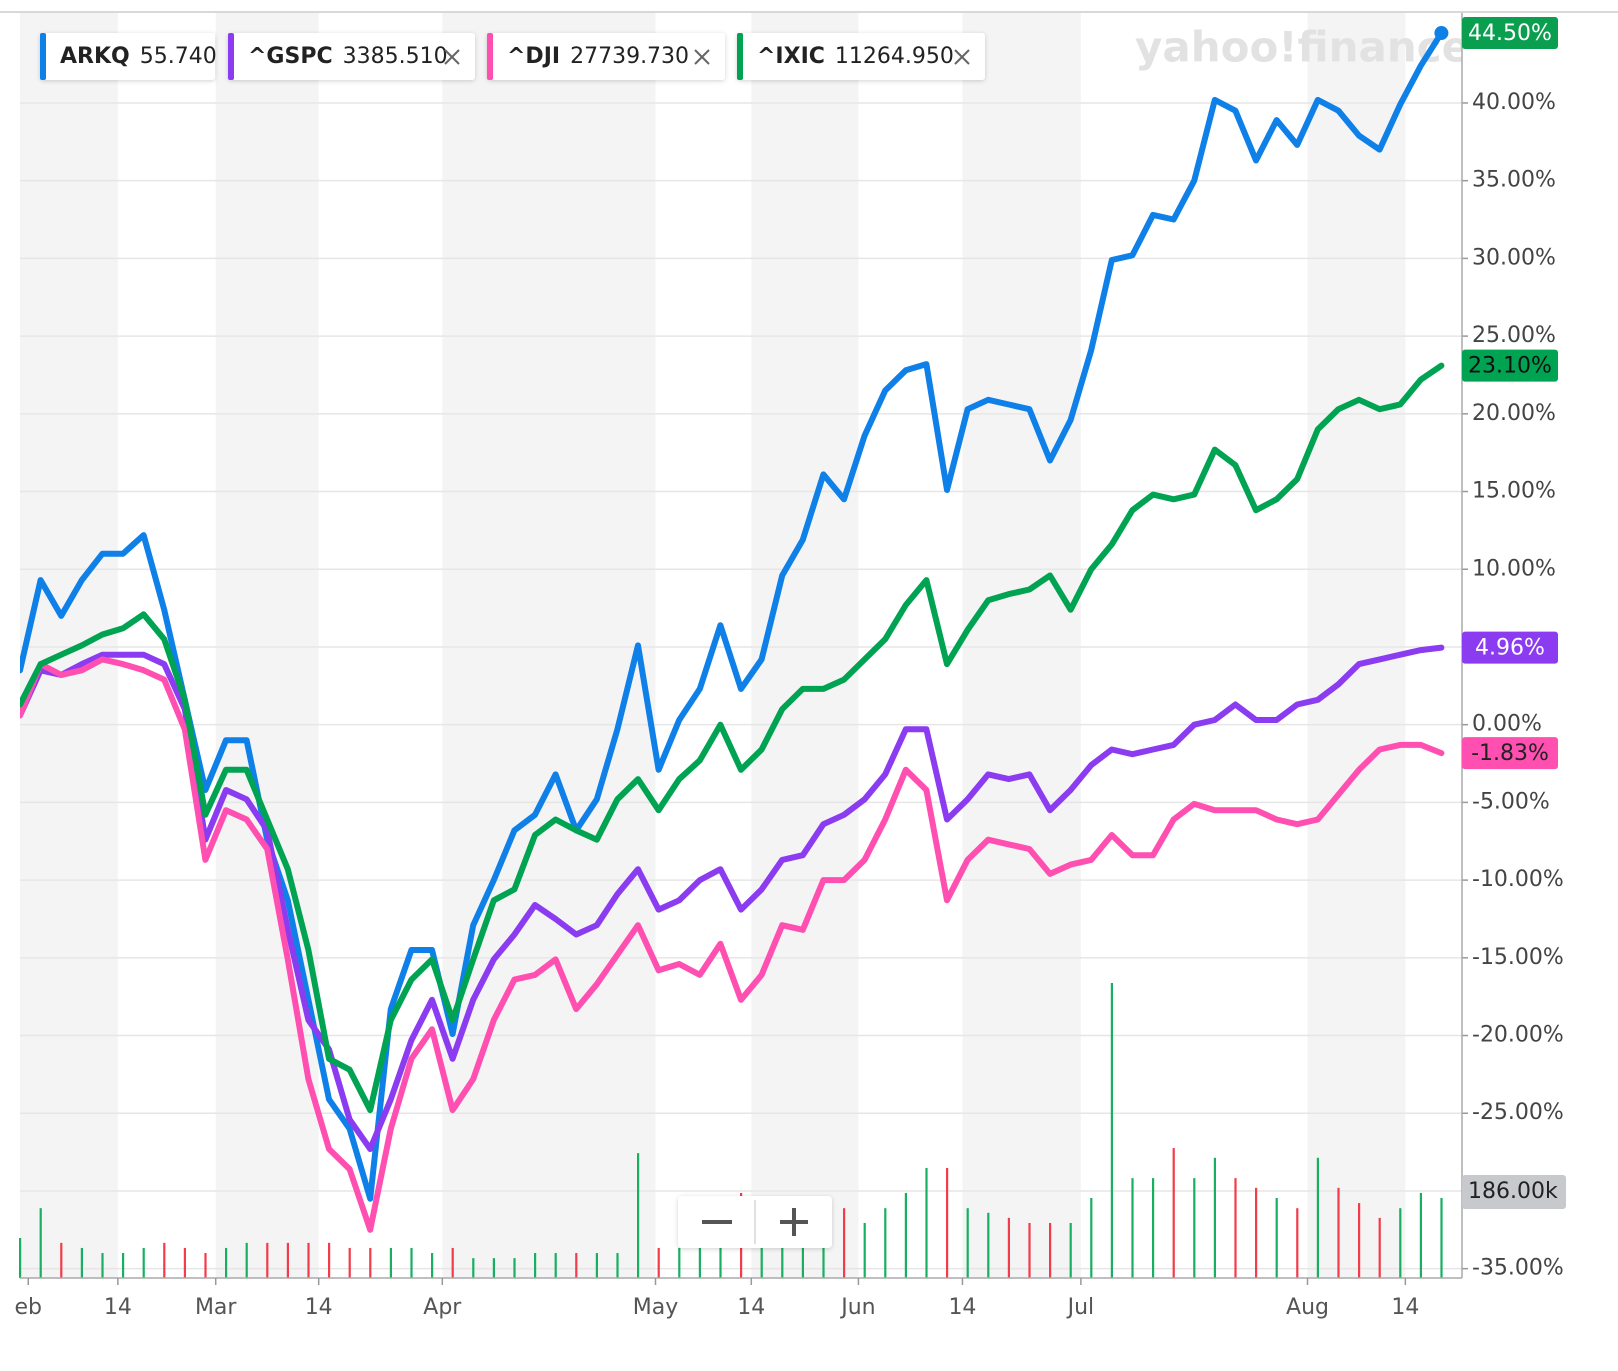  I want to click on y-tick-label: -10.00%, so click(1518, 879).